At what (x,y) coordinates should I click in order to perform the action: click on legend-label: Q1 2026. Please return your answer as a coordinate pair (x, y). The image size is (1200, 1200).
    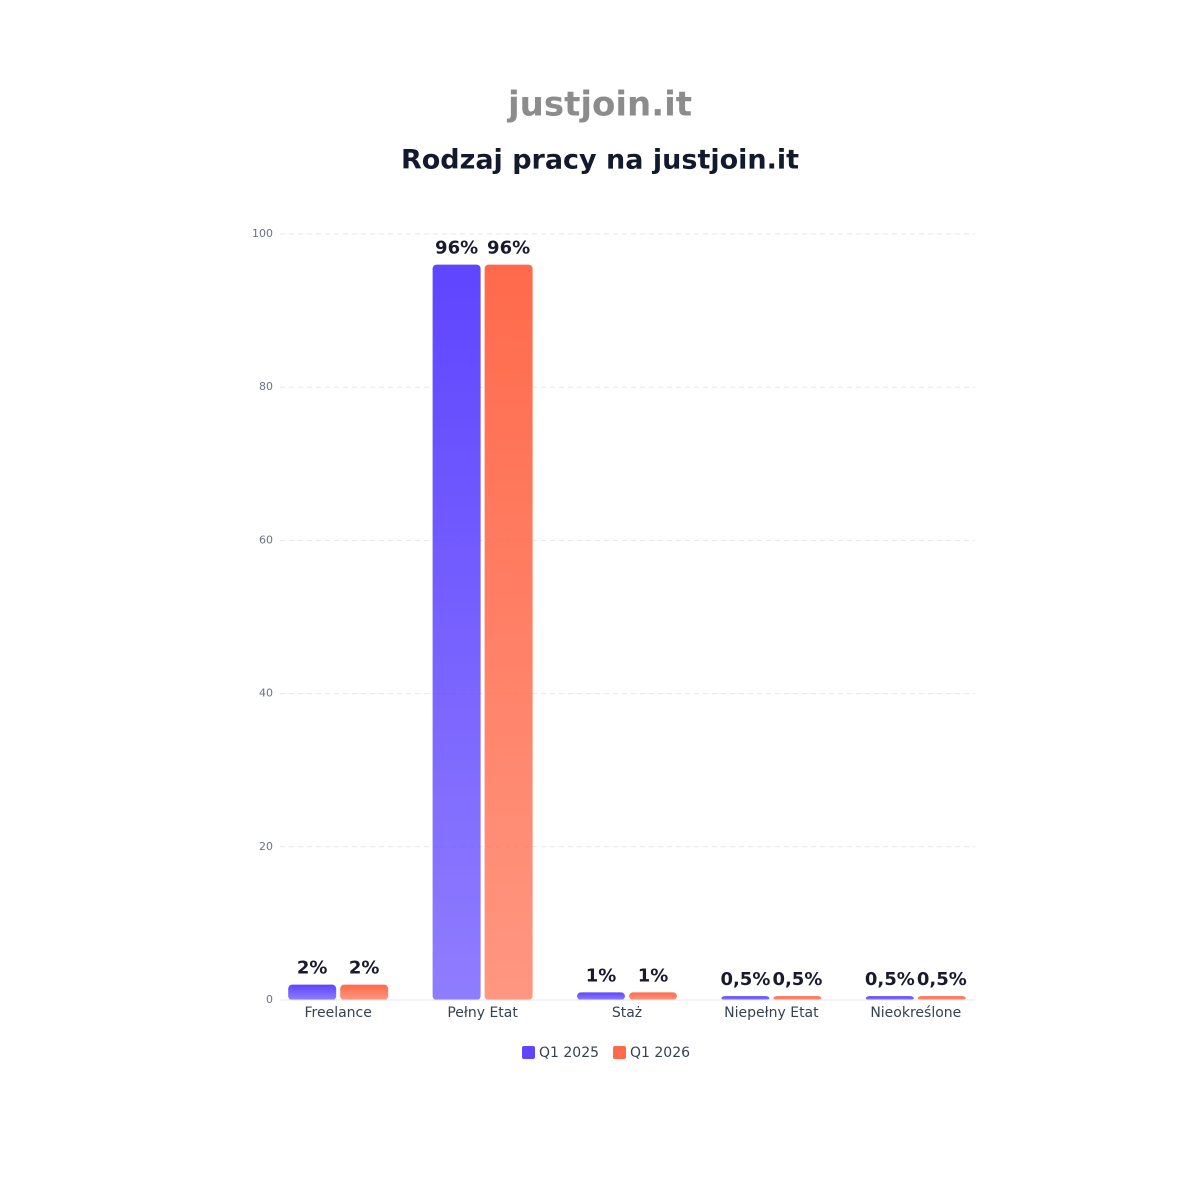
    Looking at the image, I should click on (660, 1053).